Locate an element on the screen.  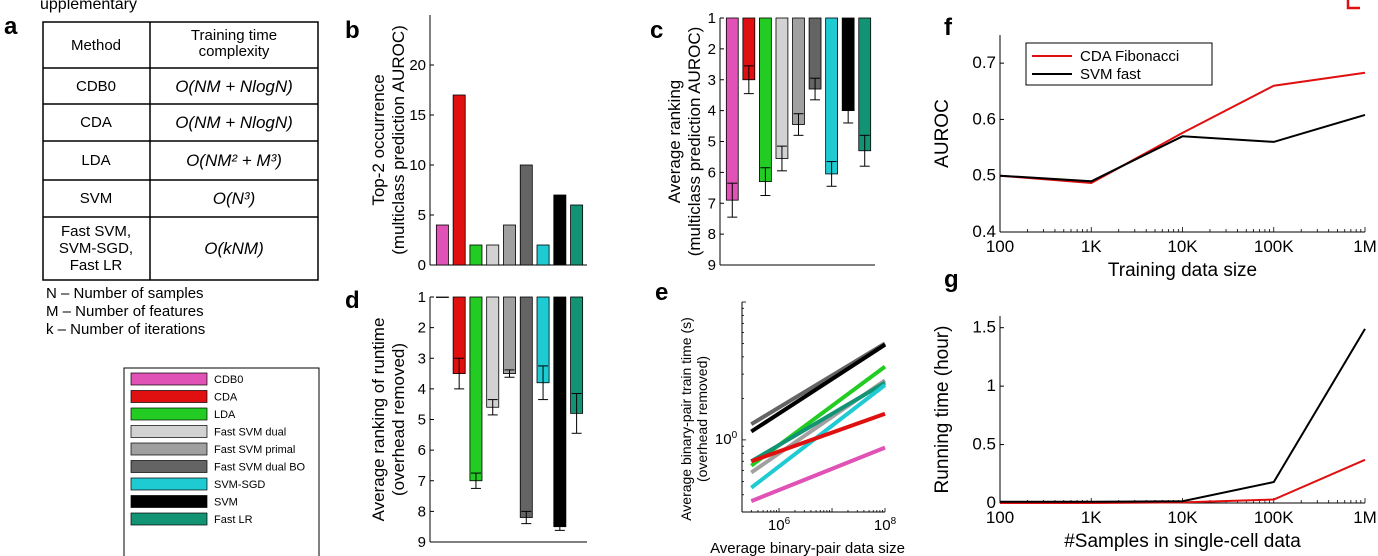
x-tick-label: 10K is located at coordinates (1182, 517).